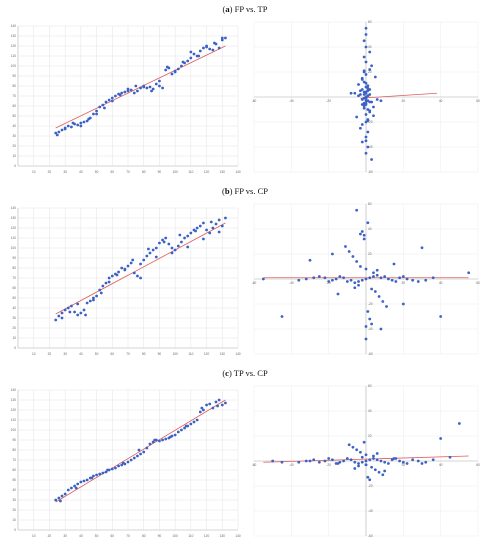  I want to click on x-tick-label: 120, so click(207, 172).